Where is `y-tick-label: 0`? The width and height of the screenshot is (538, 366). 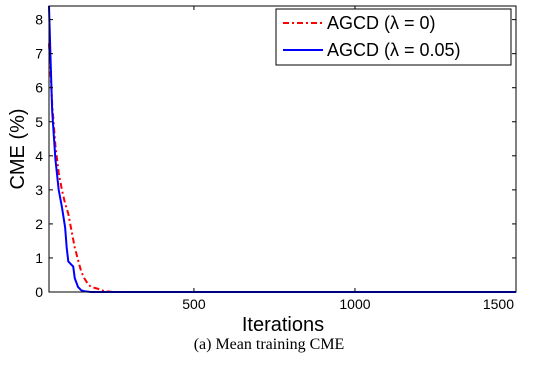
y-tick-label: 0 is located at coordinates (39, 292).